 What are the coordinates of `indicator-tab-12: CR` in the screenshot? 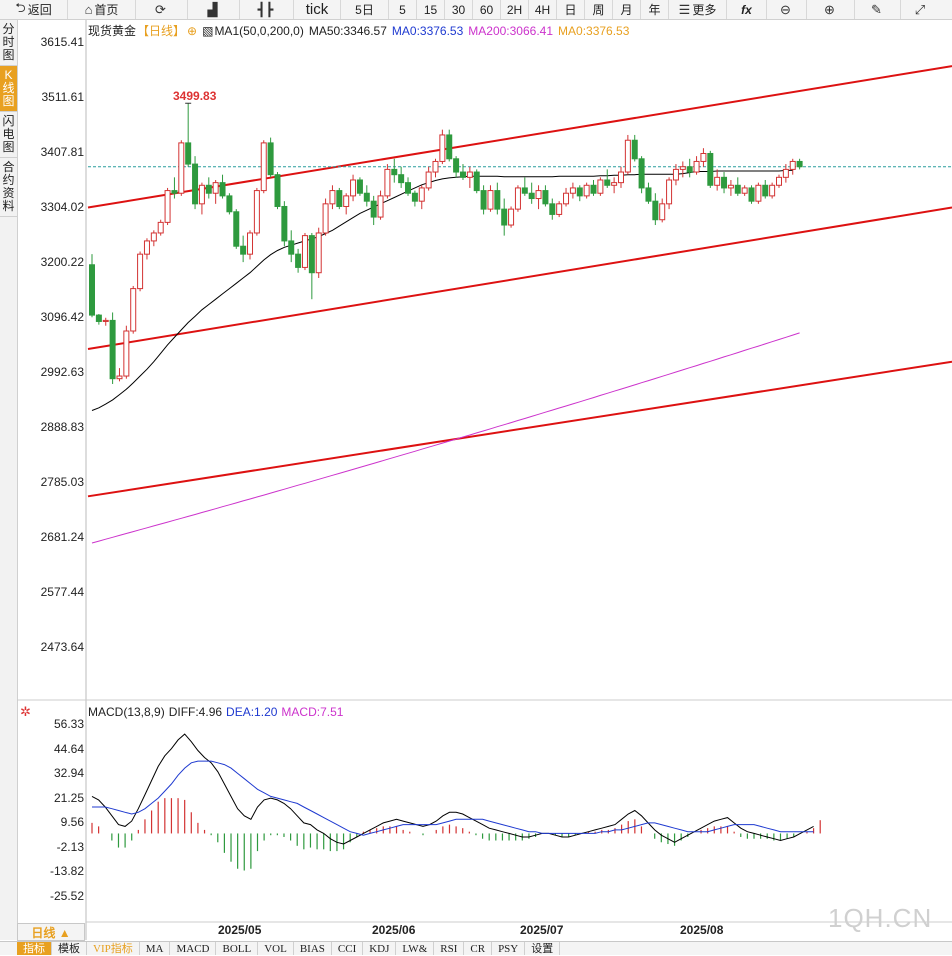 It's located at (478, 948).